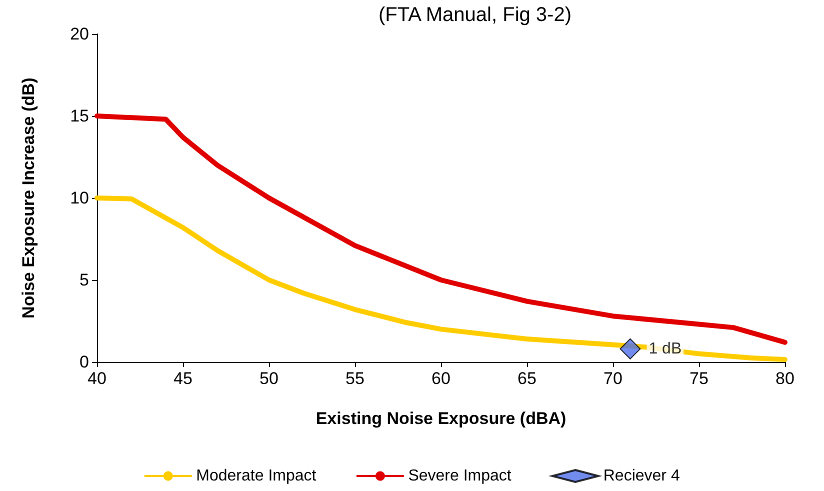 The height and width of the screenshot is (491, 824). What do you see at coordinates (641, 476) in the screenshot?
I see `legend-label: Reciever 4` at bounding box center [641, 476].